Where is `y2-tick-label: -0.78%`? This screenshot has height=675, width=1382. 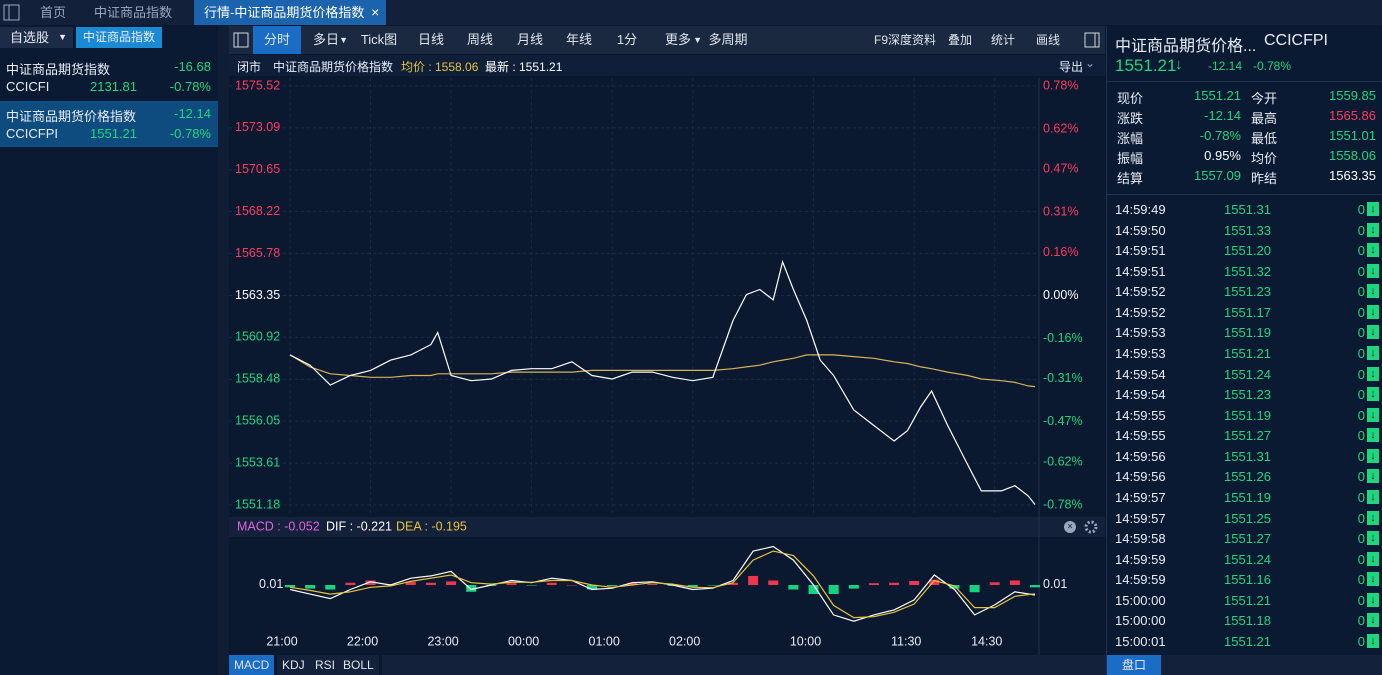 y2-tick-label: -0.78% is located at coordinates (1063, 504).